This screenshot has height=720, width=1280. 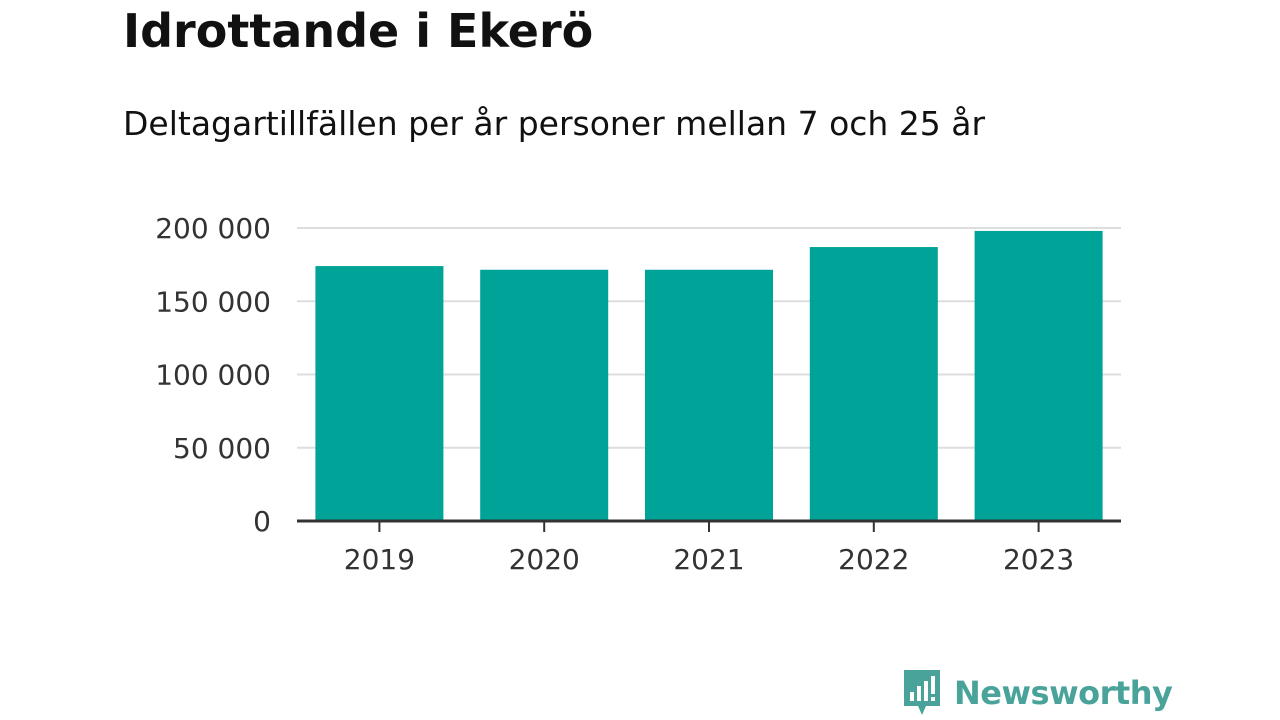 I want to click on x-tick-label: 2022, so click(x=873, y=559).